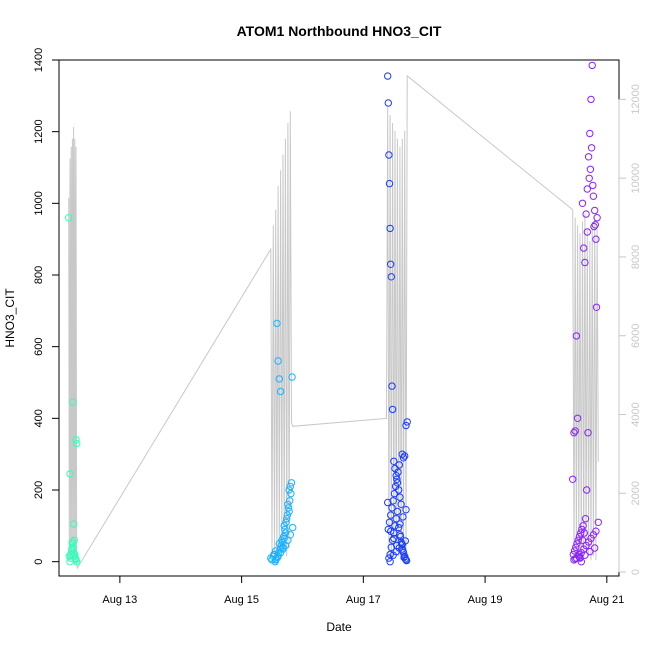 The image size is (650, 650). What do you see at coordinates (39, 131) in the screenshot?
I see `y-tick-label: 1200` at bounding box center [39, 131].